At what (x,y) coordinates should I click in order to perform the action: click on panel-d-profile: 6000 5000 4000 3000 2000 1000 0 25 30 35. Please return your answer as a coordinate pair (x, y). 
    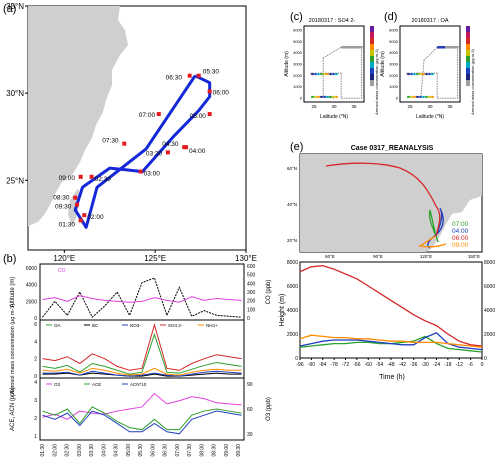
    Looking at the image, I should click on (424, 68).